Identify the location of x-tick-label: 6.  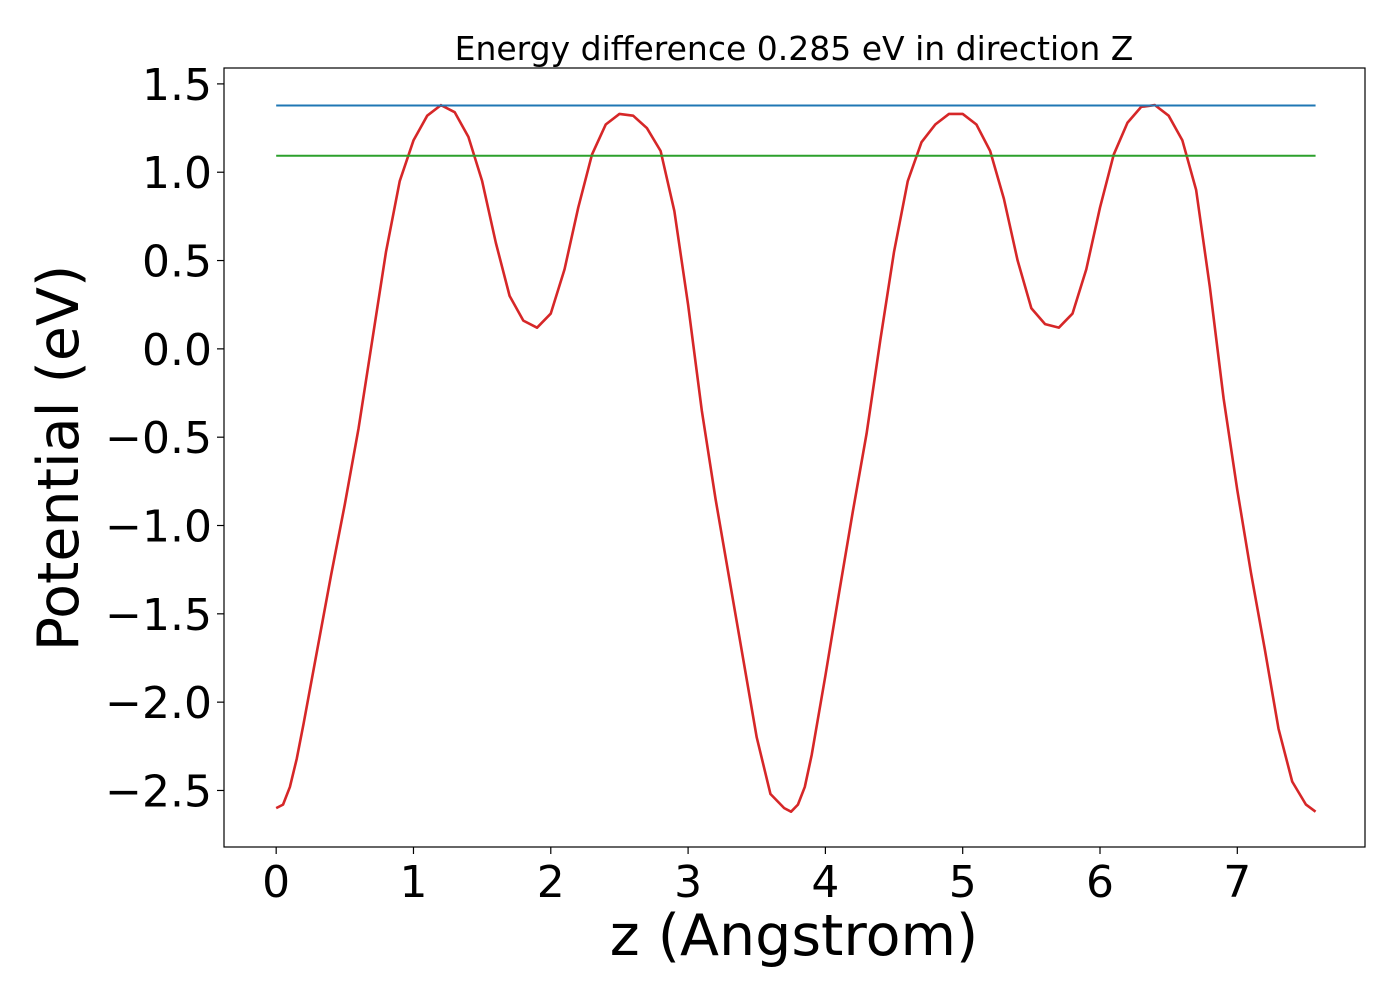
(1100, 882).